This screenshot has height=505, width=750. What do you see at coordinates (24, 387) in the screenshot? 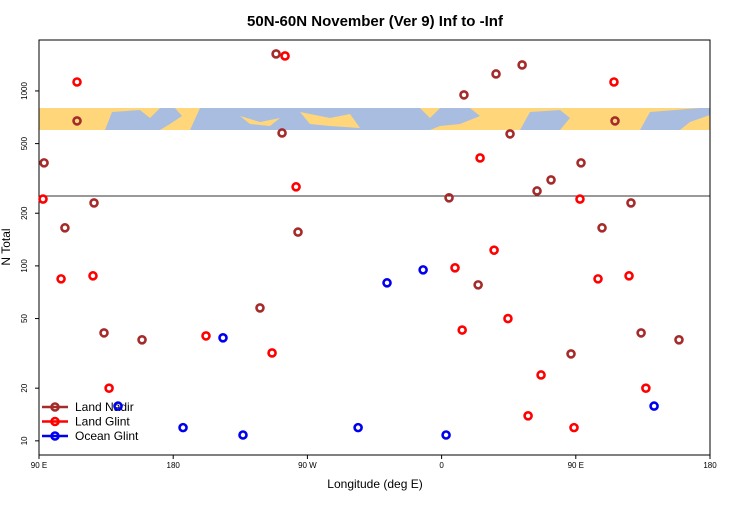
I see `y-tick-label: 20` at bounding box center [24, 387].